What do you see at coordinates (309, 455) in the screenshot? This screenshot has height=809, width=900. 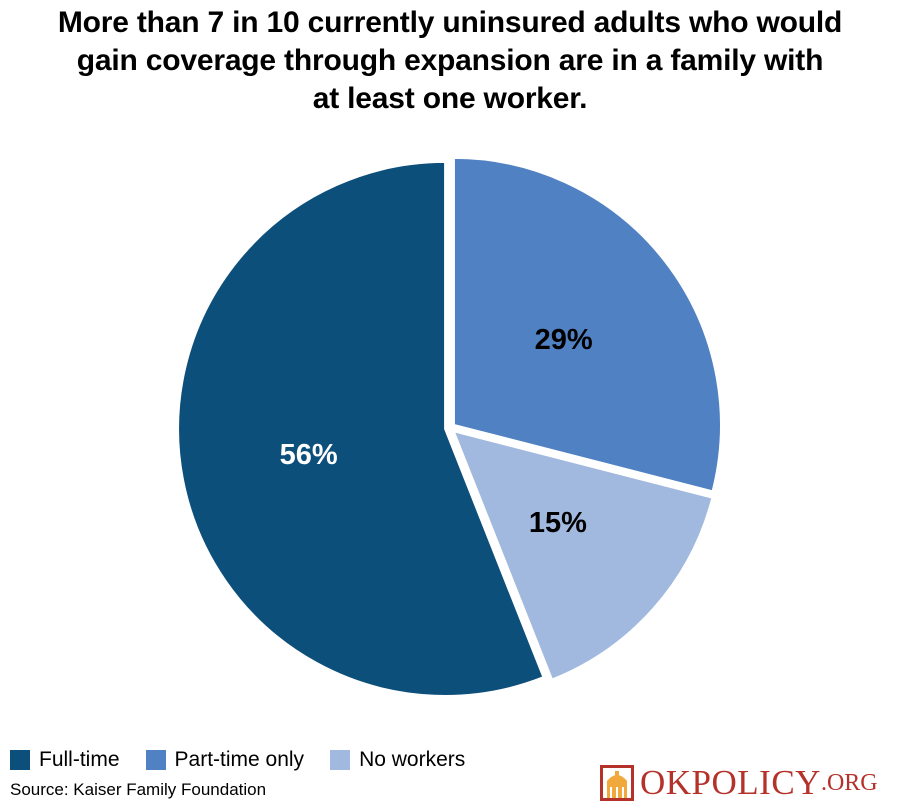 I see `pie-label-full-time: 56%` at bounding box center [309, 455].